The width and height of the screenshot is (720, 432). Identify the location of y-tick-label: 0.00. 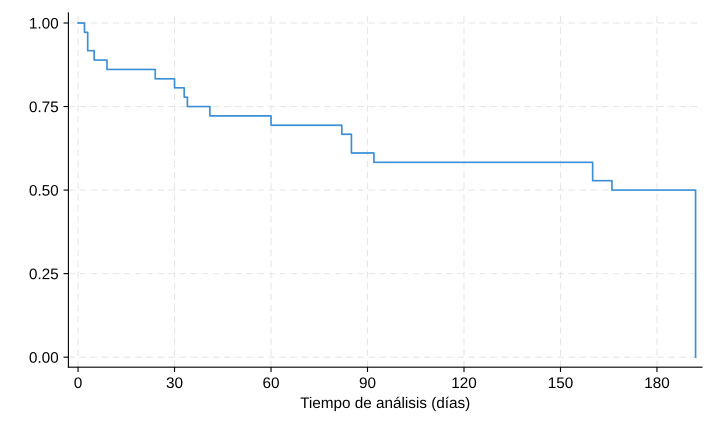
(44, 357).